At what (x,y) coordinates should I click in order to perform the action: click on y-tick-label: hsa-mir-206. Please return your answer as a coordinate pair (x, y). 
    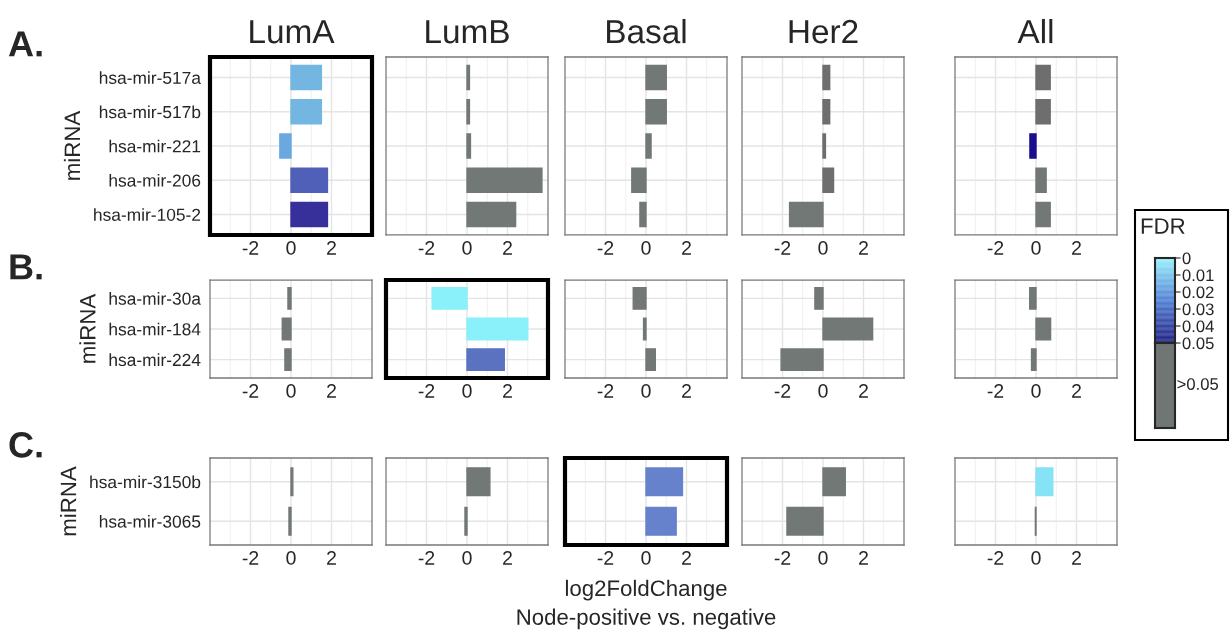
    Looking at the image, I should click on (155, 180).